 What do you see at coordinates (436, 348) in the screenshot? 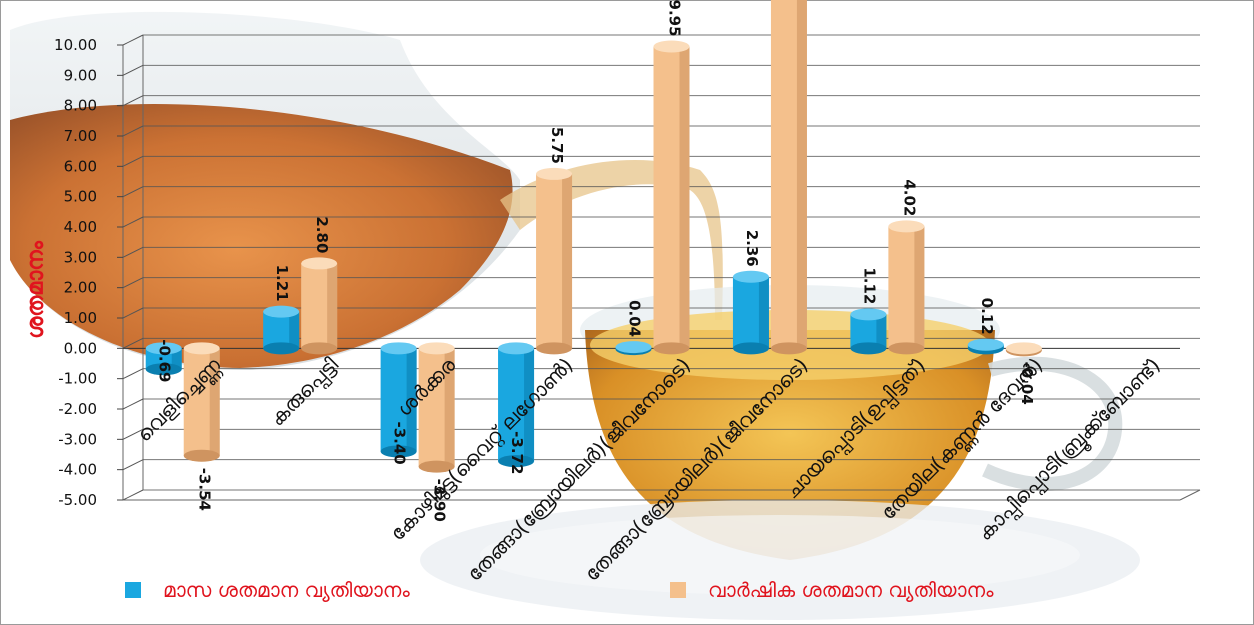
I see `bar-annual-2-top-cap` at bounding box center [436, 348].